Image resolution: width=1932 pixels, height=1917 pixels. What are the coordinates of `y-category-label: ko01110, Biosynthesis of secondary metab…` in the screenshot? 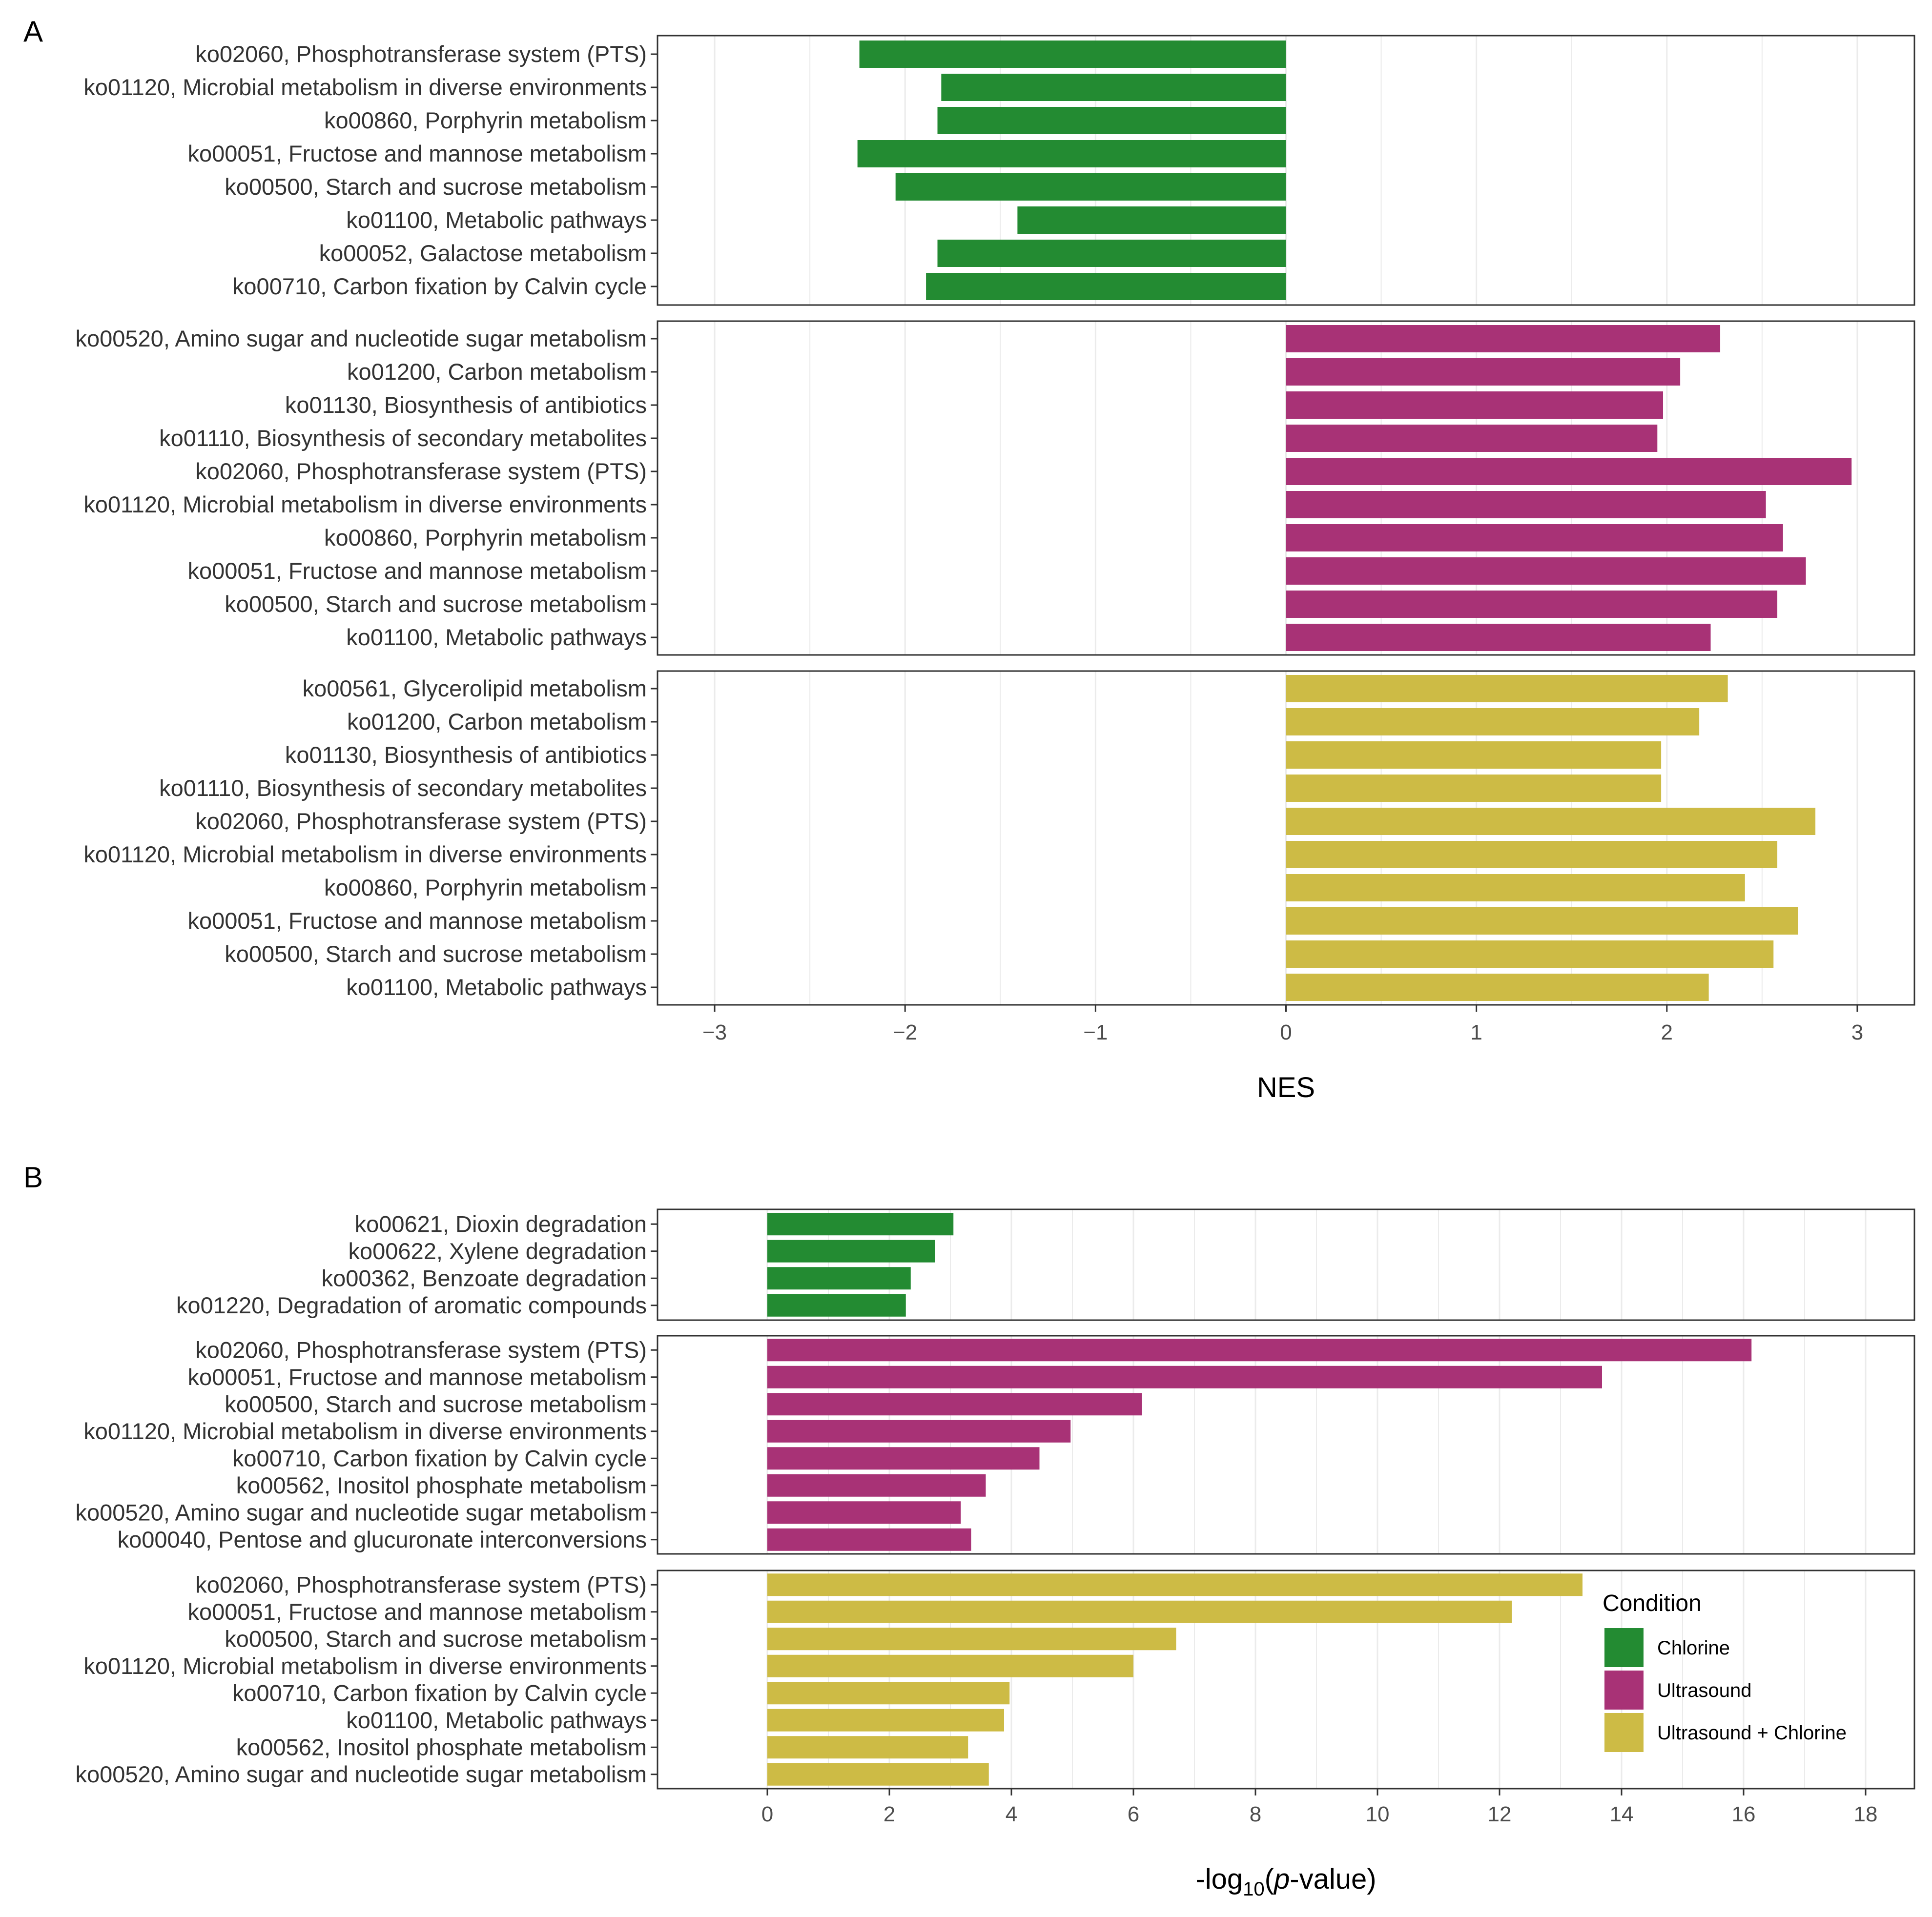 It's located at (403, 788).